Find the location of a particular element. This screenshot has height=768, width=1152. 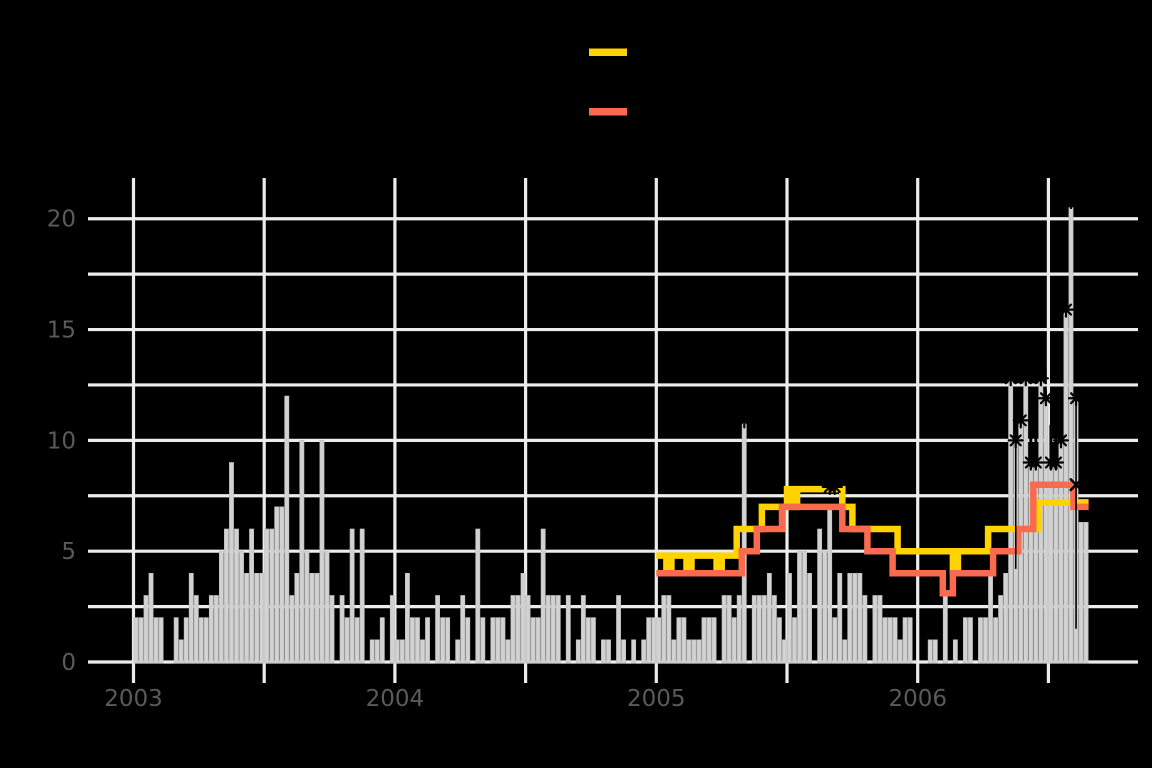

y-tick-label: 15 is located at coordinates (61, 331).